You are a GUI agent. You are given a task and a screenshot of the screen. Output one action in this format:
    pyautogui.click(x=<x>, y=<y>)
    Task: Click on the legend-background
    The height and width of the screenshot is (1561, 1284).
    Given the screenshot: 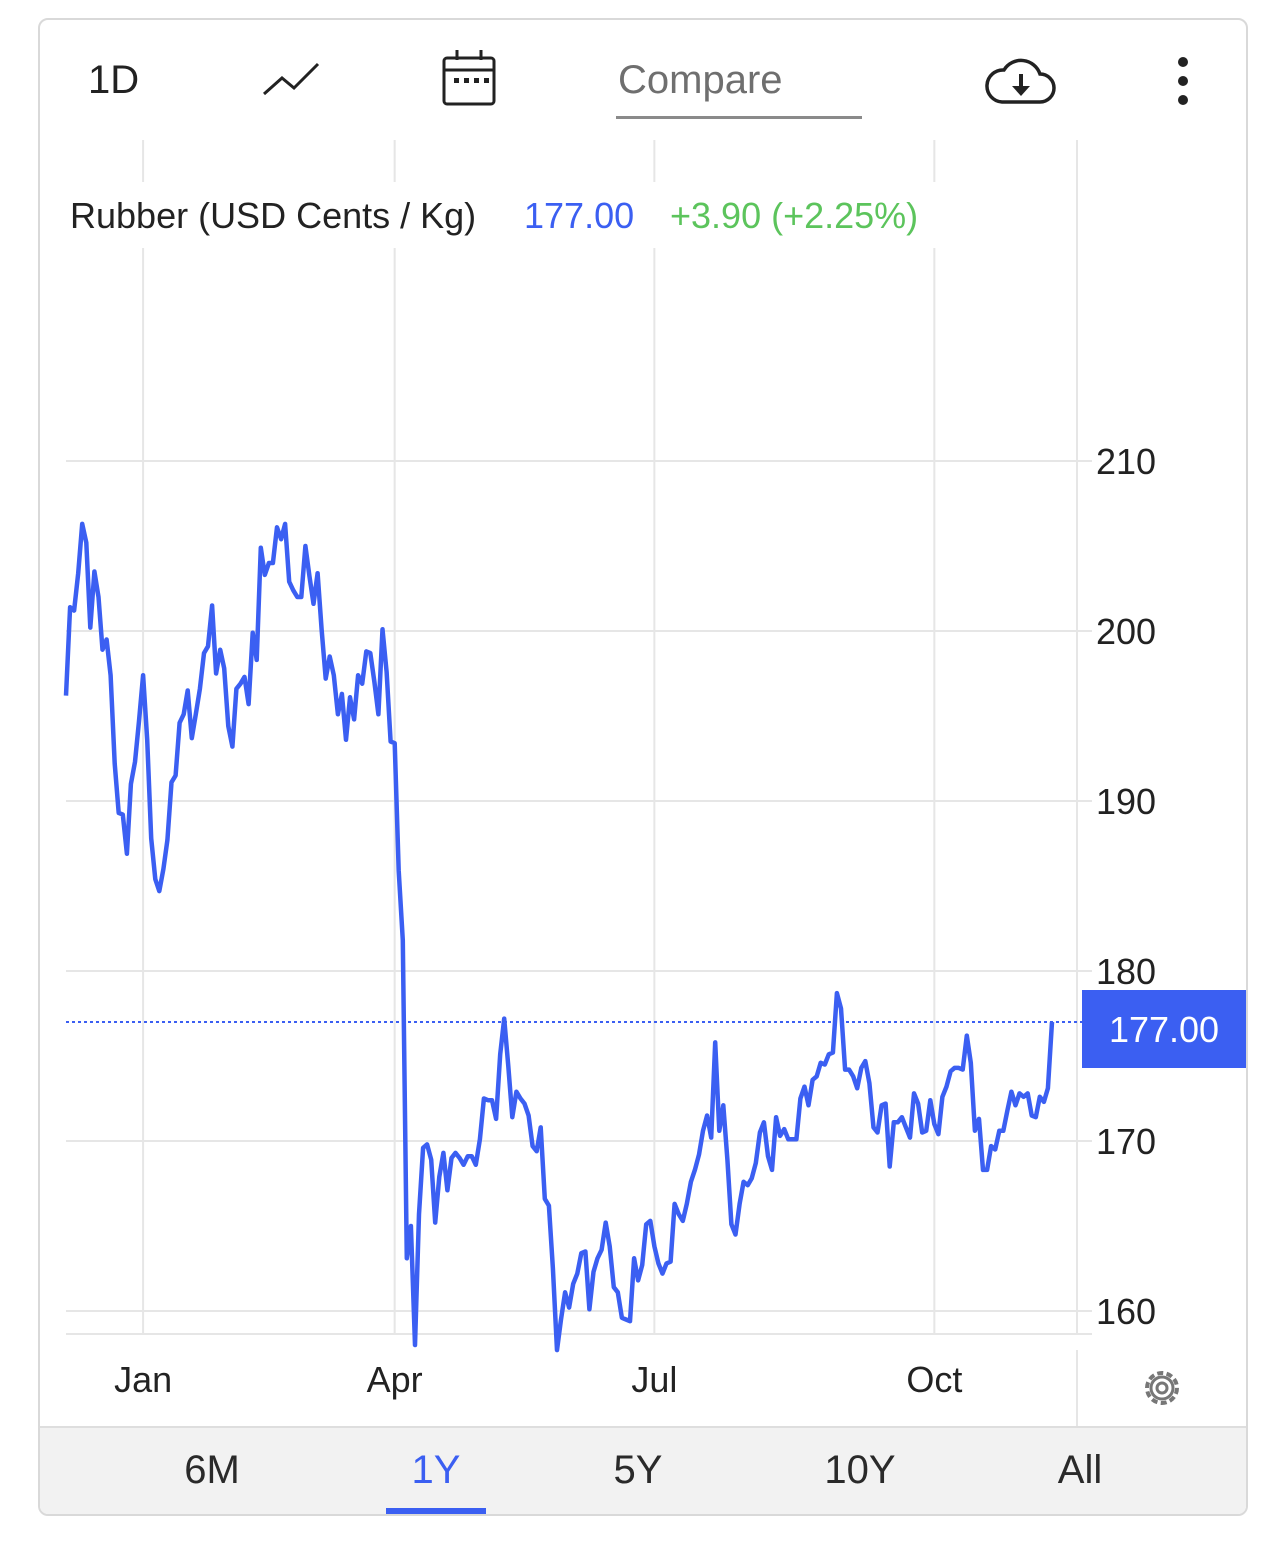 What is the action you would take?
    pyautogui.click(x=502, y=215)
    